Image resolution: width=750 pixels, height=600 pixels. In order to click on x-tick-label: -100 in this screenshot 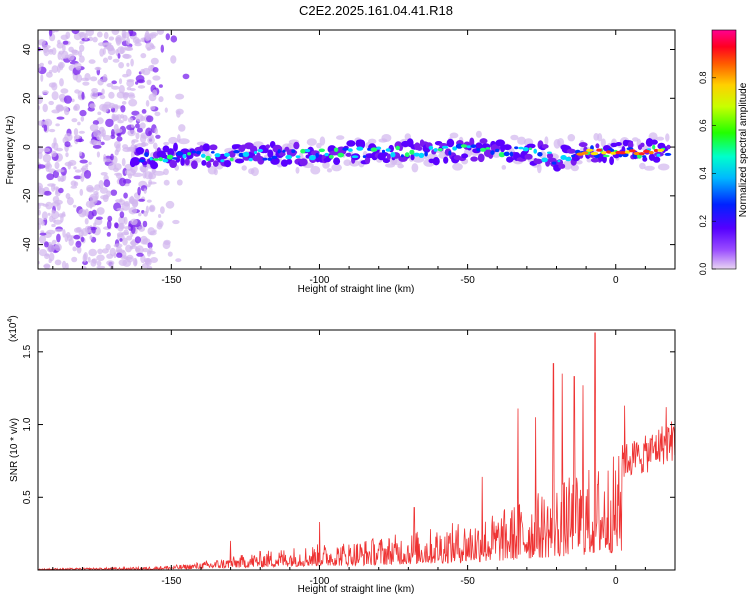, I will do `click(319, 280)`.